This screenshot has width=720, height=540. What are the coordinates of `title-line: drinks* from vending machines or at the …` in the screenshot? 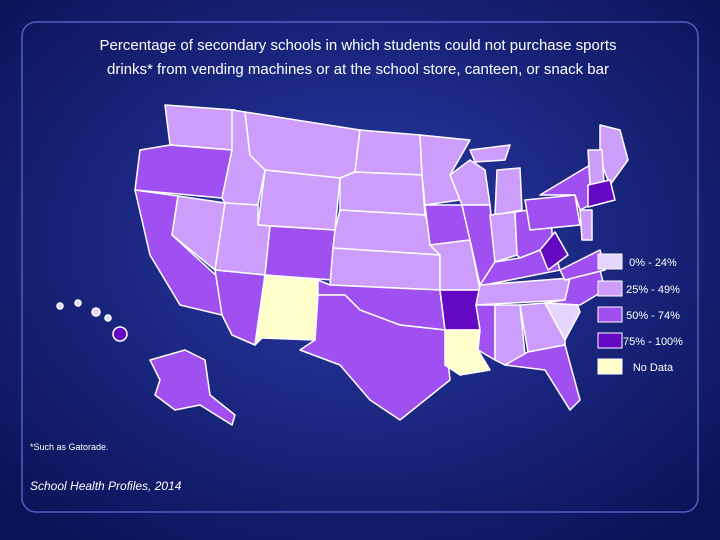 It's located at (358, 69).